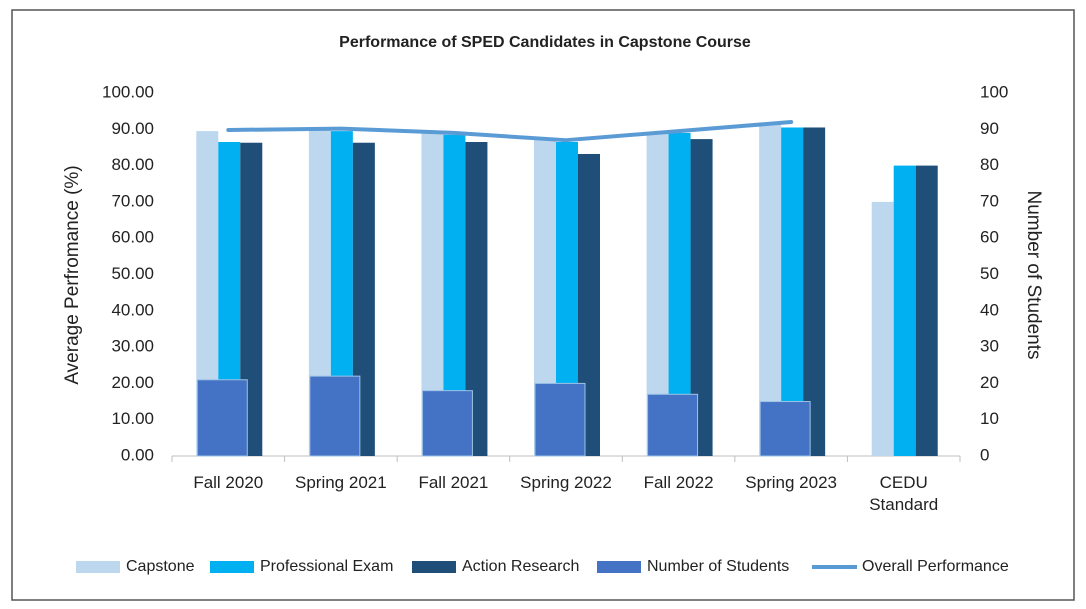 The width and height of the screenshot is (1086, 609). What do you see at coordinates (137, 454) in the screenshot?
I see `y-tick-label: 0.00` at bounding box center [137, 454].